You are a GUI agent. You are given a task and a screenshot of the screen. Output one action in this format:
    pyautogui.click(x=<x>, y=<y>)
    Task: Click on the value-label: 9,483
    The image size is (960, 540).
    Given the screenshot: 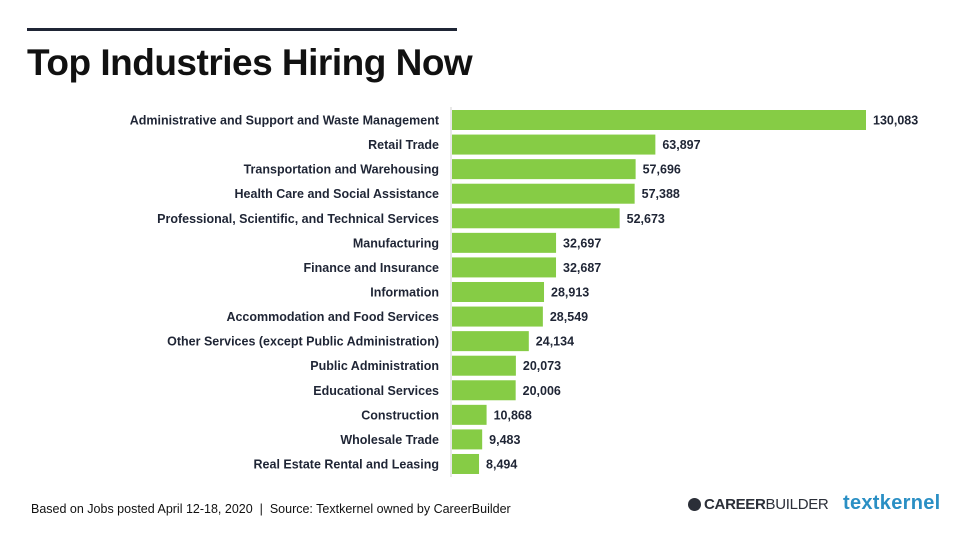 What is the action you would take?
    pyautogui.click(x=504, y=440)
    